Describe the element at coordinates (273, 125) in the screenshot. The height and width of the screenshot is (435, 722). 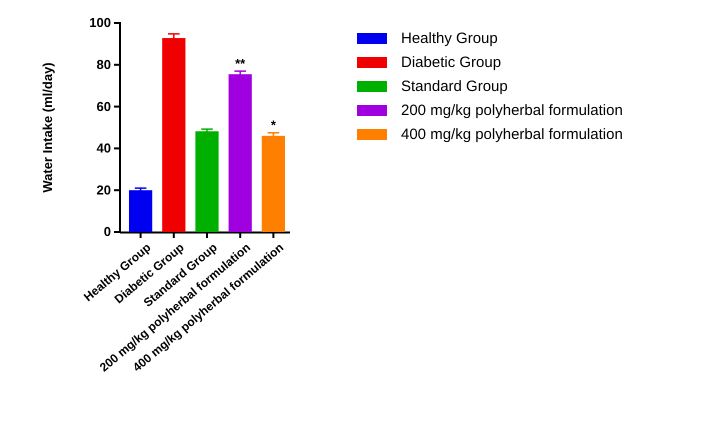
I see `annotation: *` at that location.